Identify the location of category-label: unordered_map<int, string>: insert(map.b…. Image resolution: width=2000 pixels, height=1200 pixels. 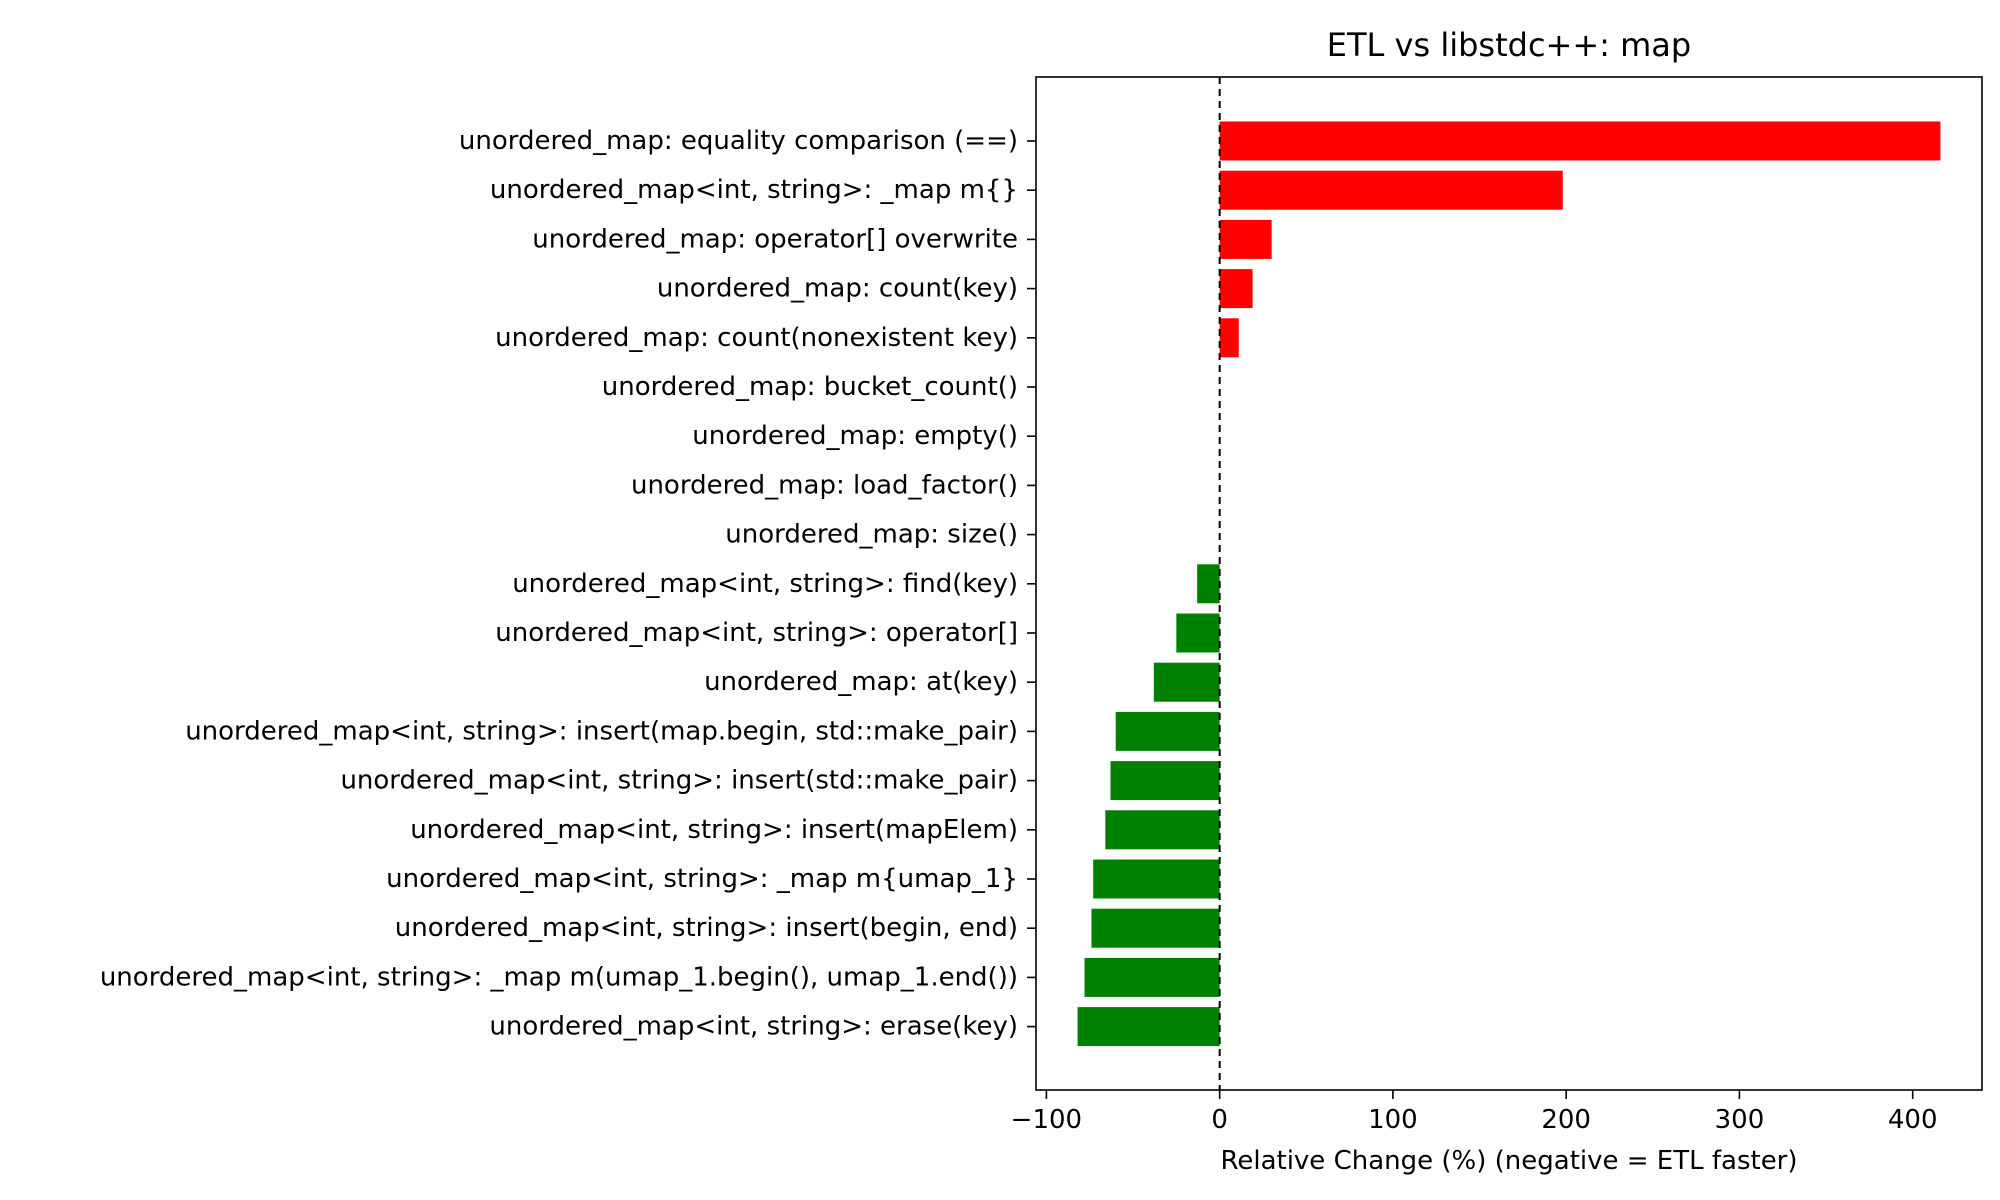
(601, 731).